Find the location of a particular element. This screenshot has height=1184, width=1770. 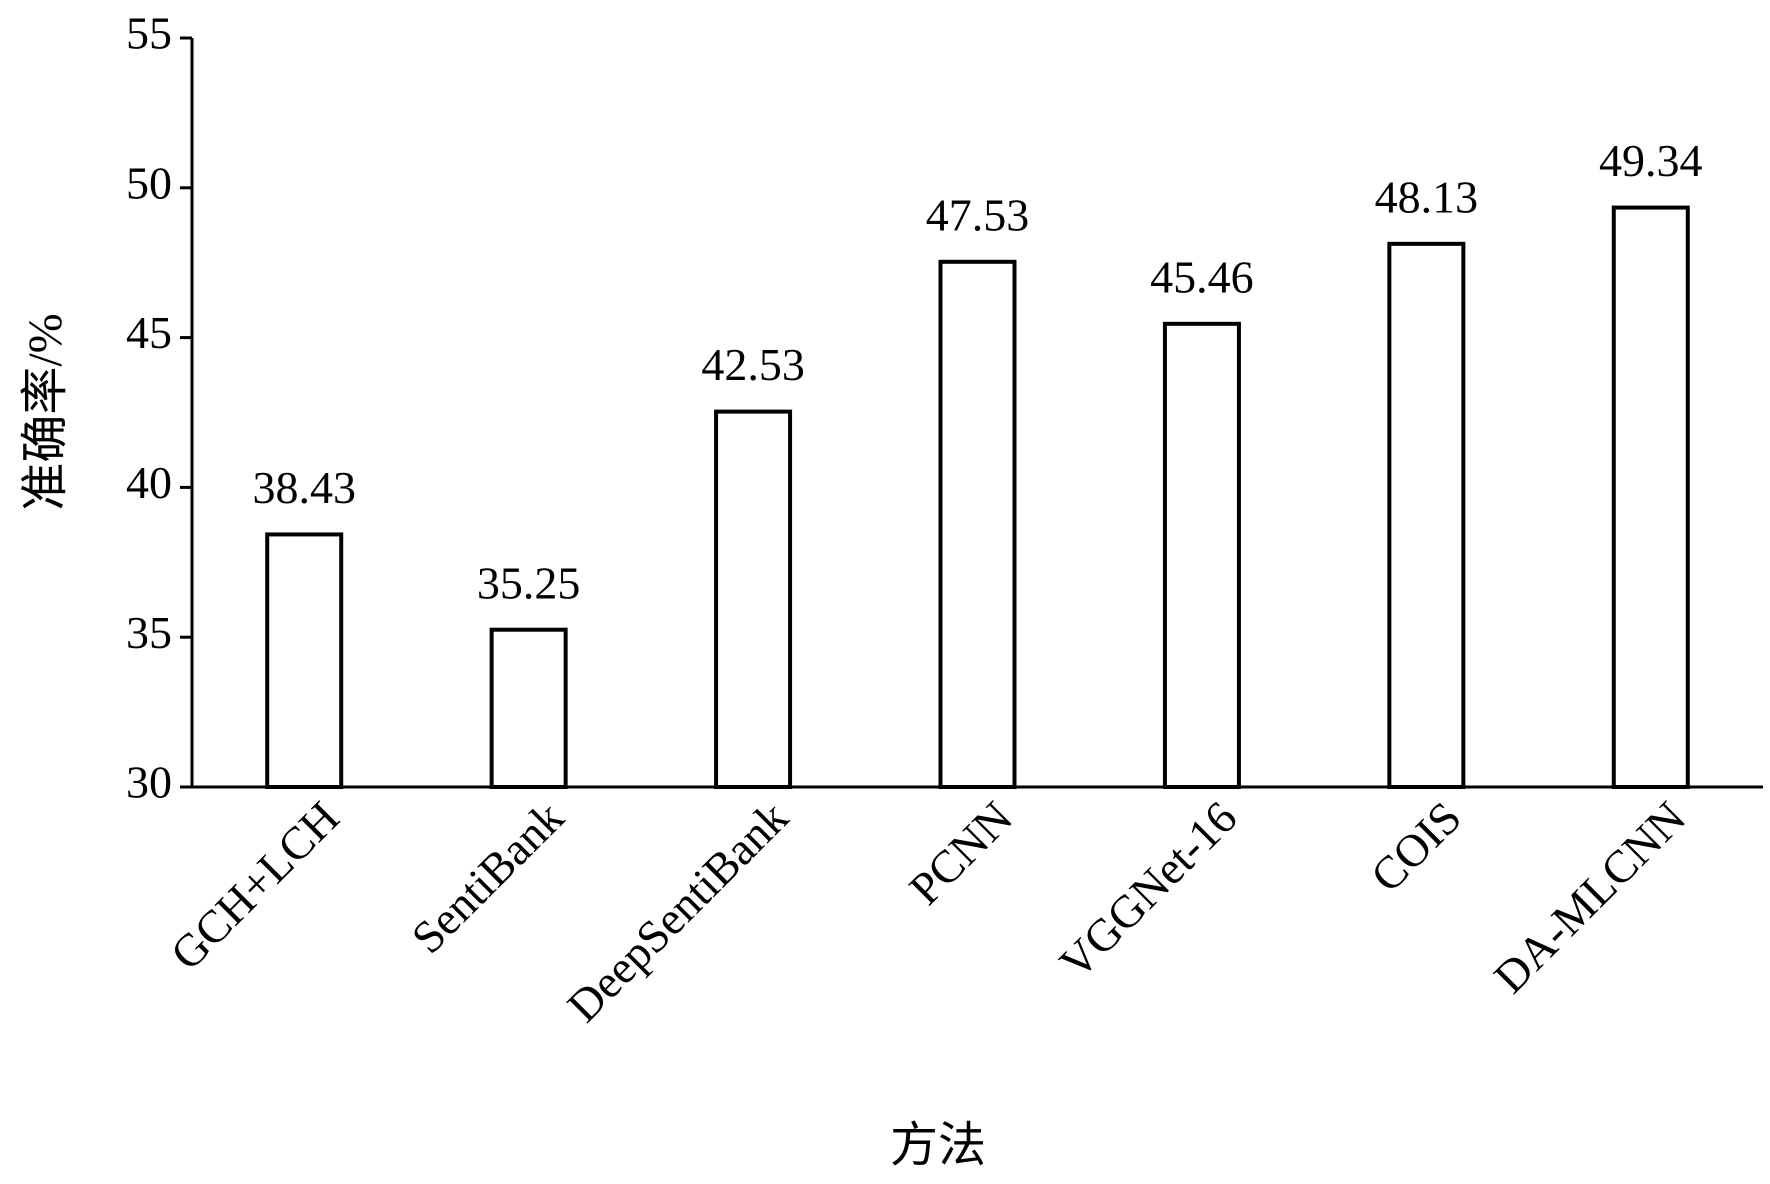

x-tick-label: COIS is located at coordinates (1416, 846).